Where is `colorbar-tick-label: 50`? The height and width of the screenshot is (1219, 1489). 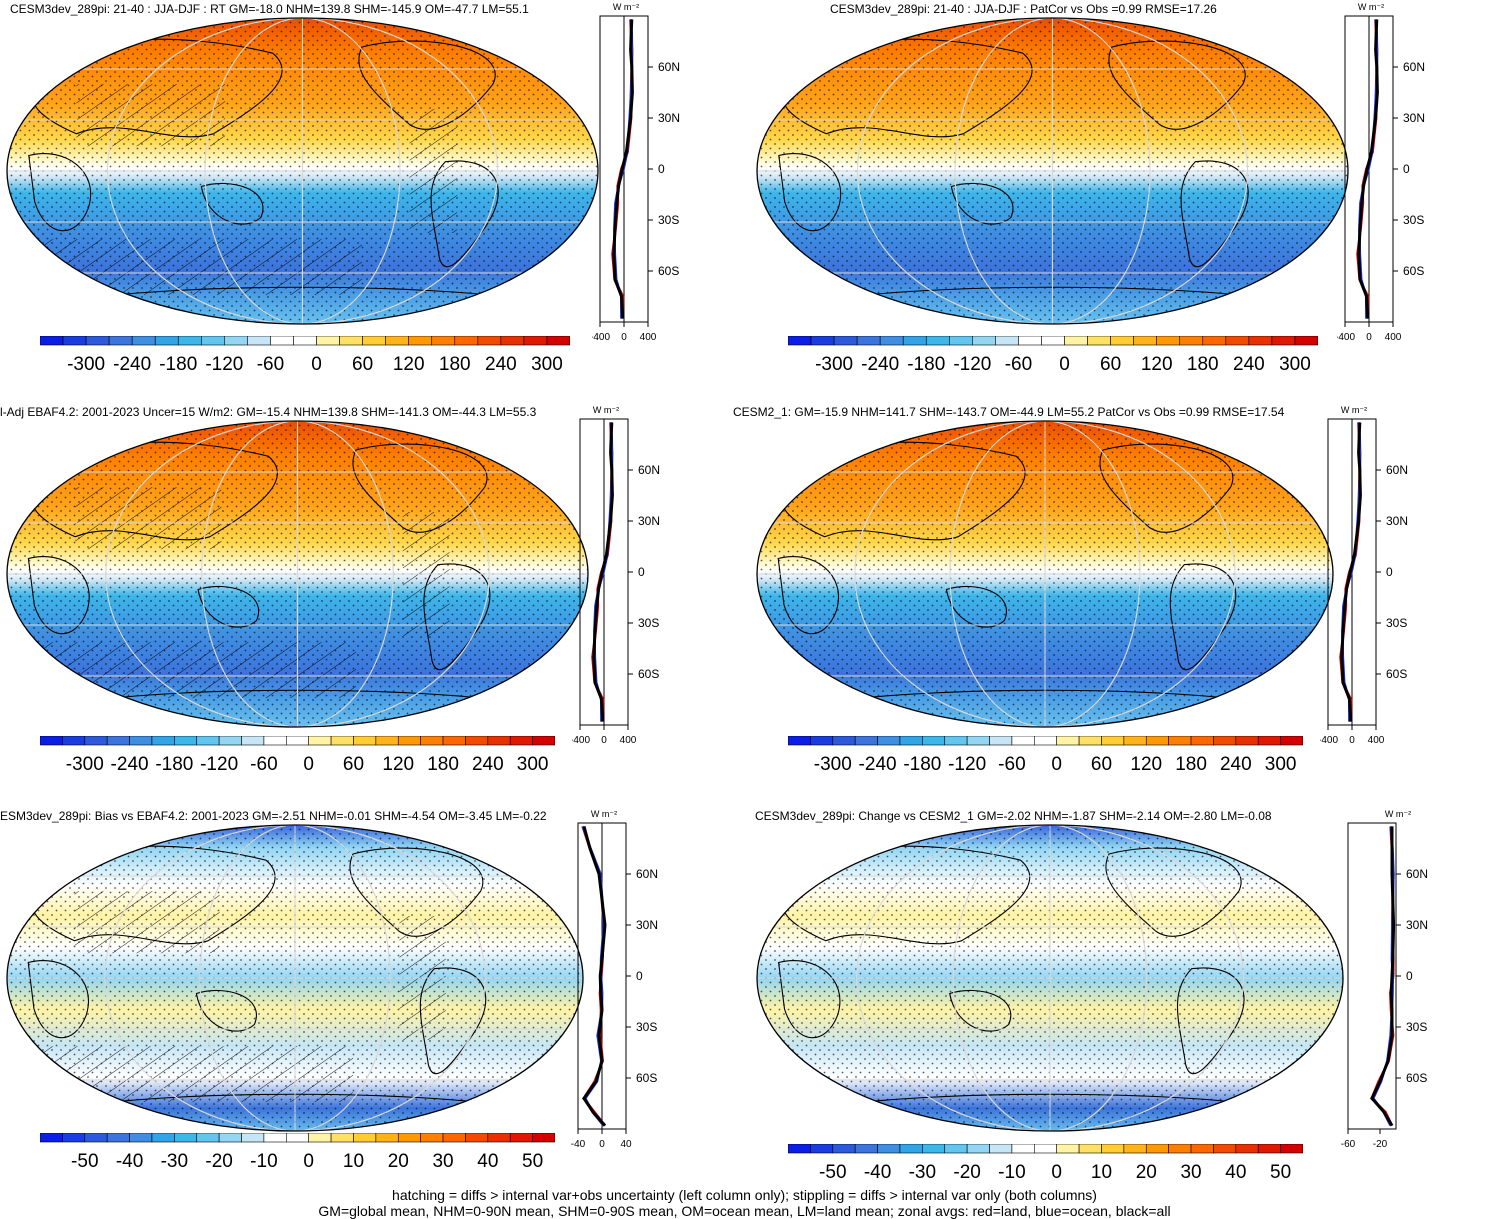 colorbar-tick-label: 50 is located at coordinates (1280, 1172).